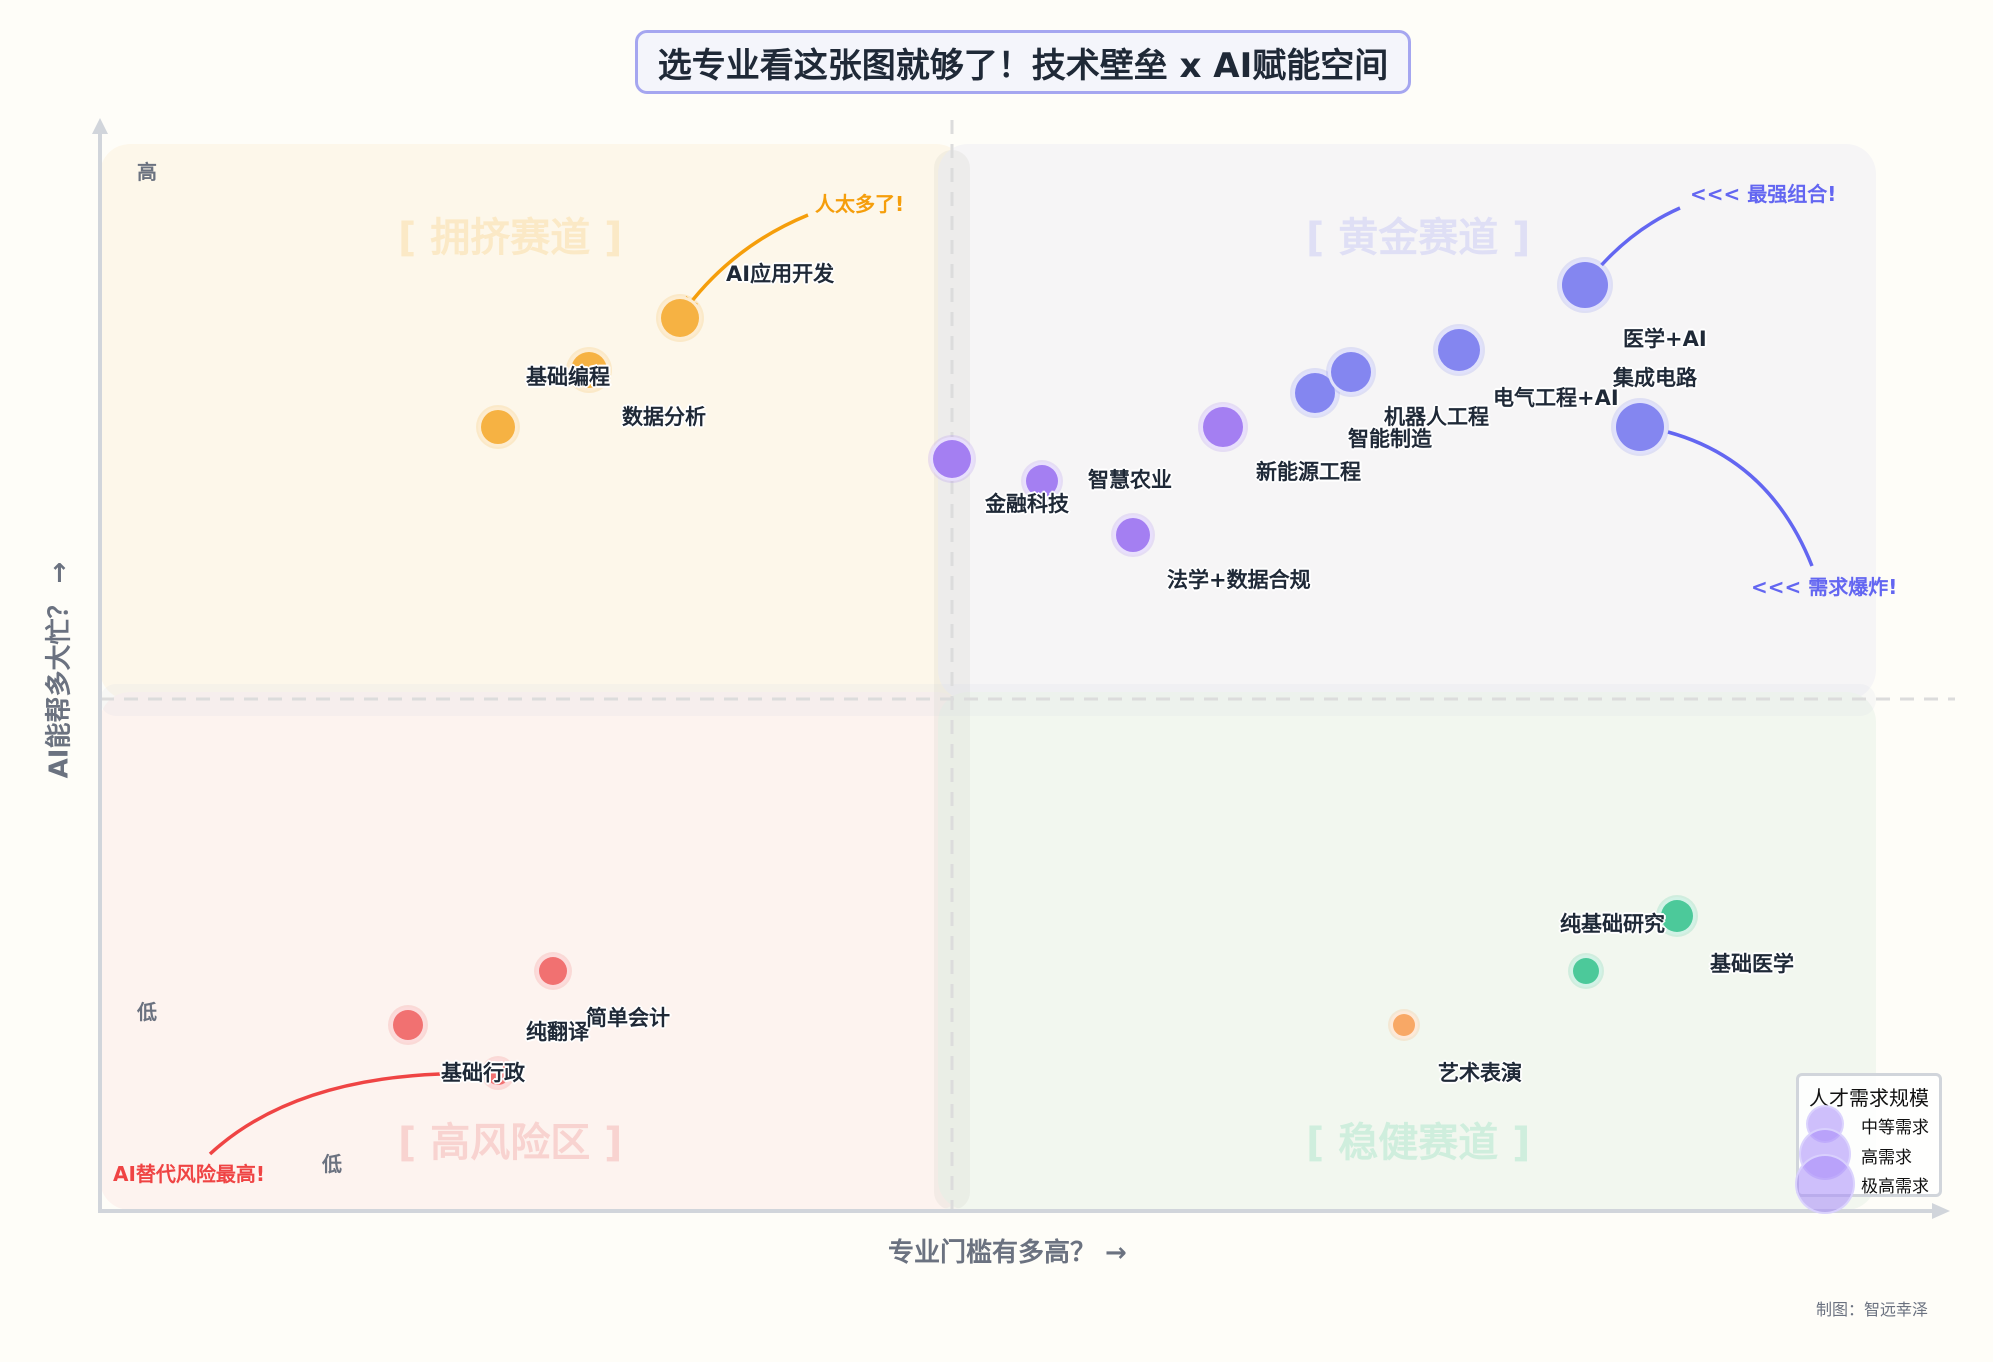  Describe the element at coordinates (1418, 1143) in the screenshot. I see `zone-label-stable: [ 稳健赛道 ]` at that location.